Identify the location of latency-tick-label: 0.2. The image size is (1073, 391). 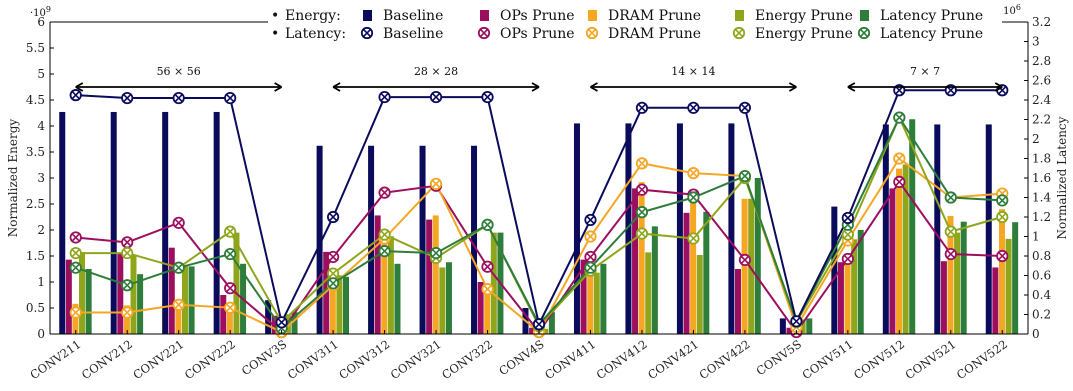
(1041, 315).